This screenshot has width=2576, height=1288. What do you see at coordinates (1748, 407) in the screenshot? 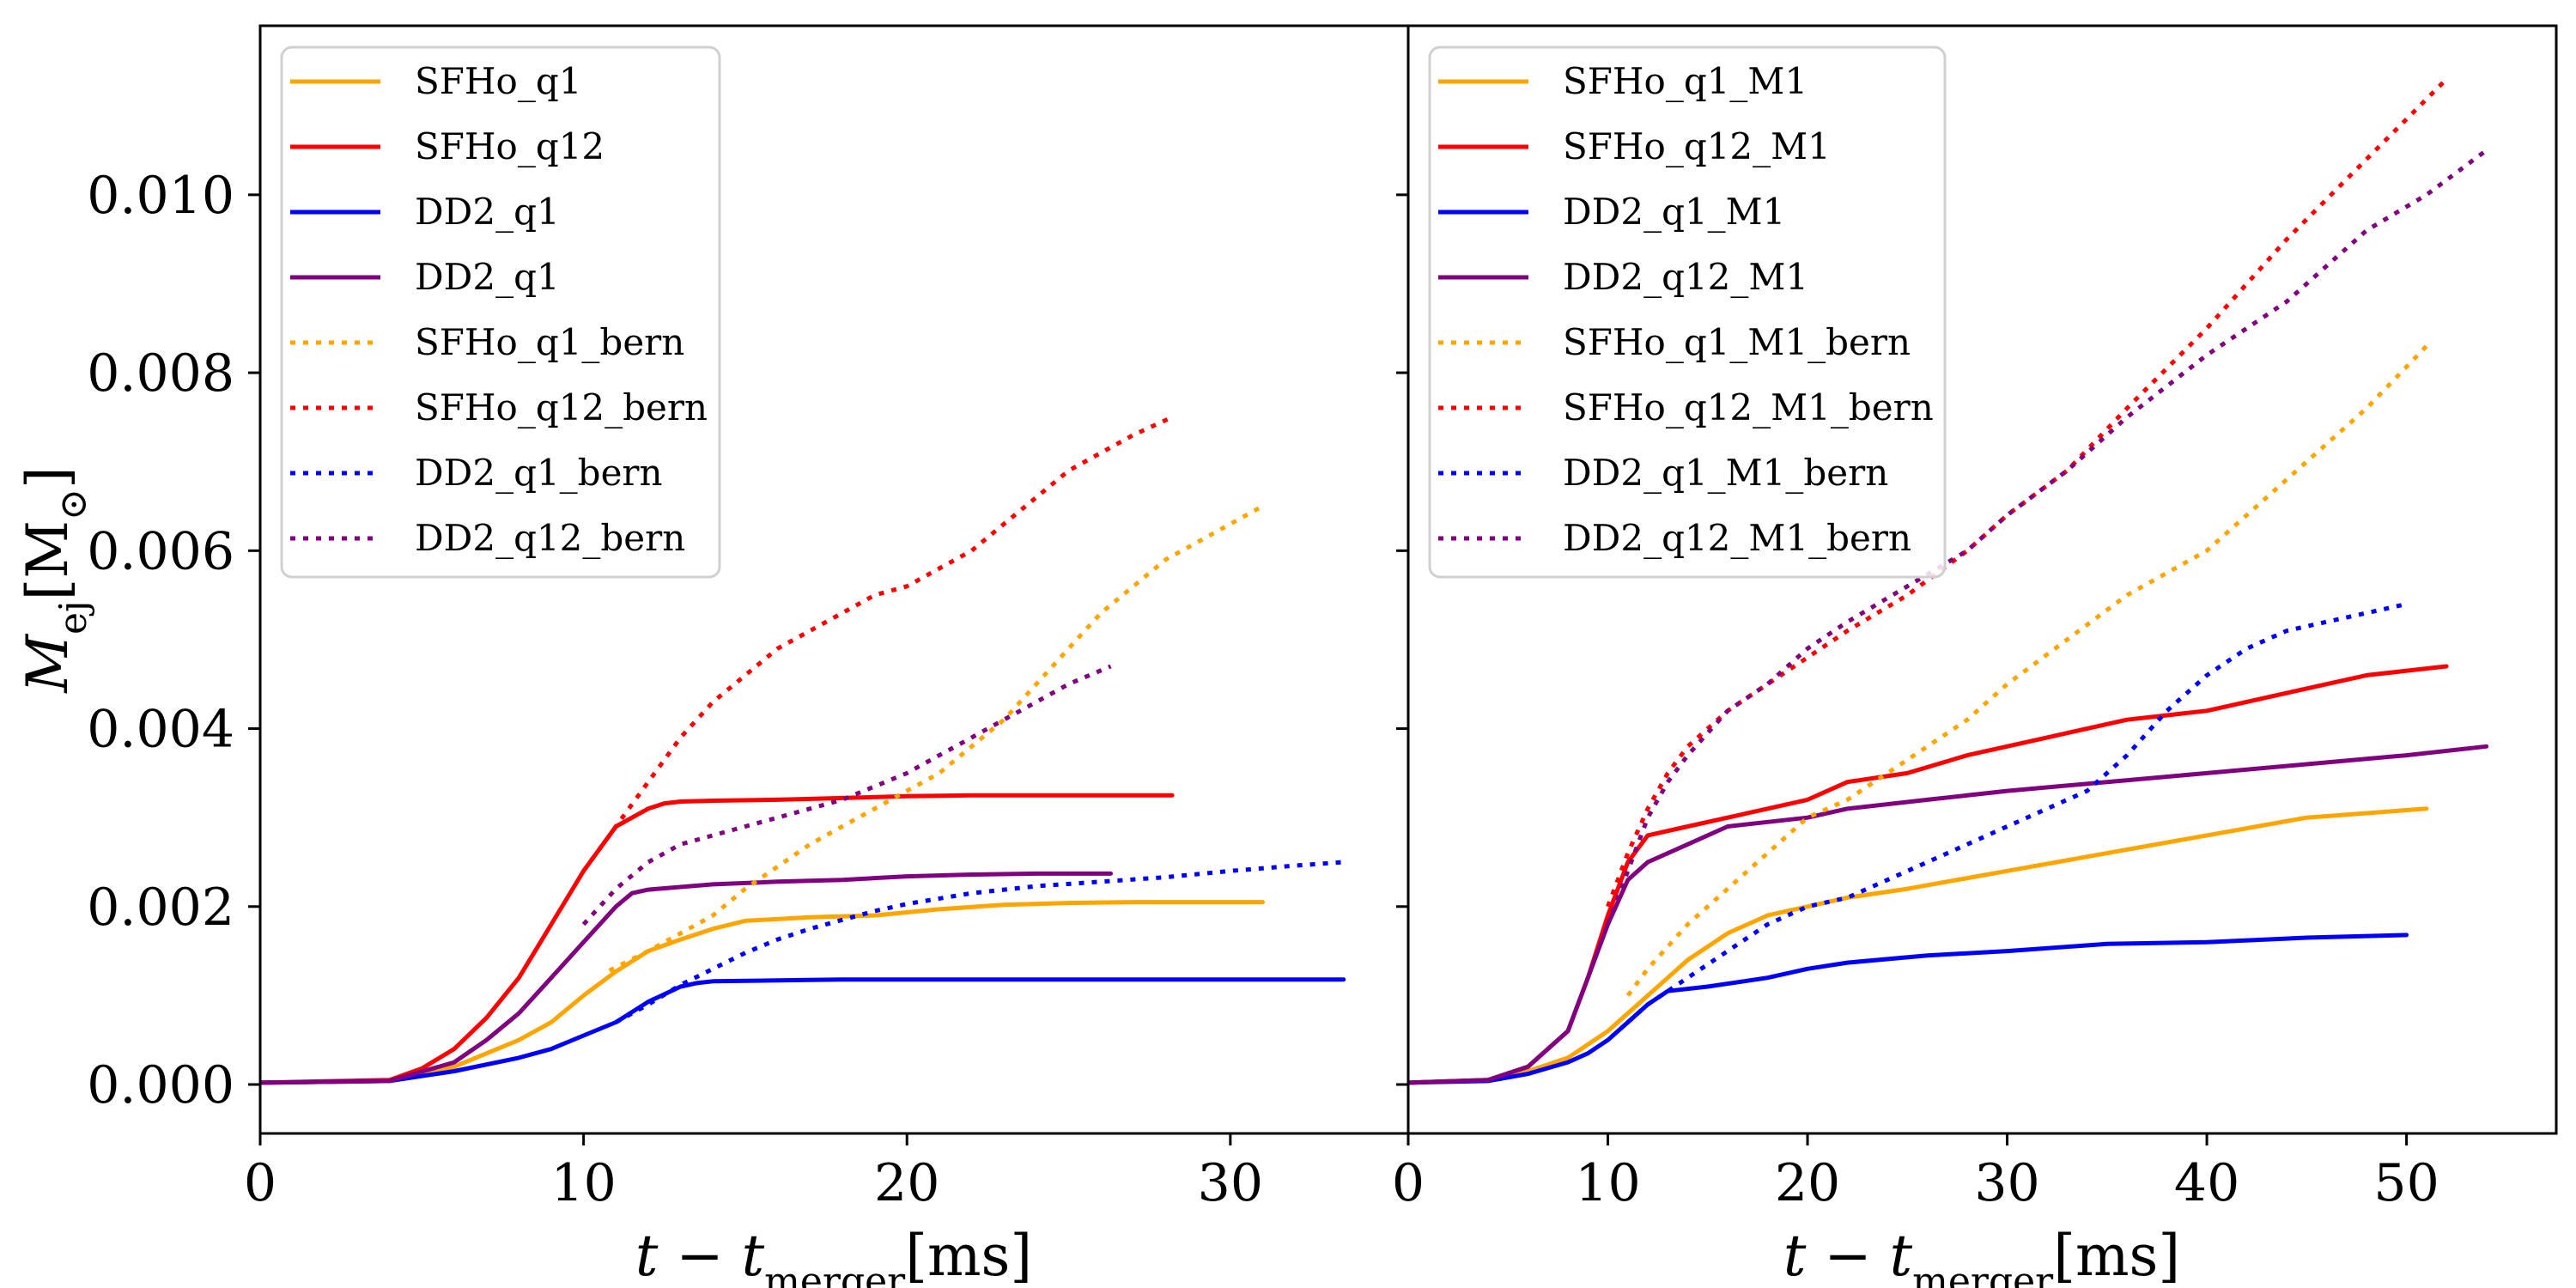
I see `legend-label-right-5: SFHo_q12_M1_bern` at bounding box center [1748, 407].